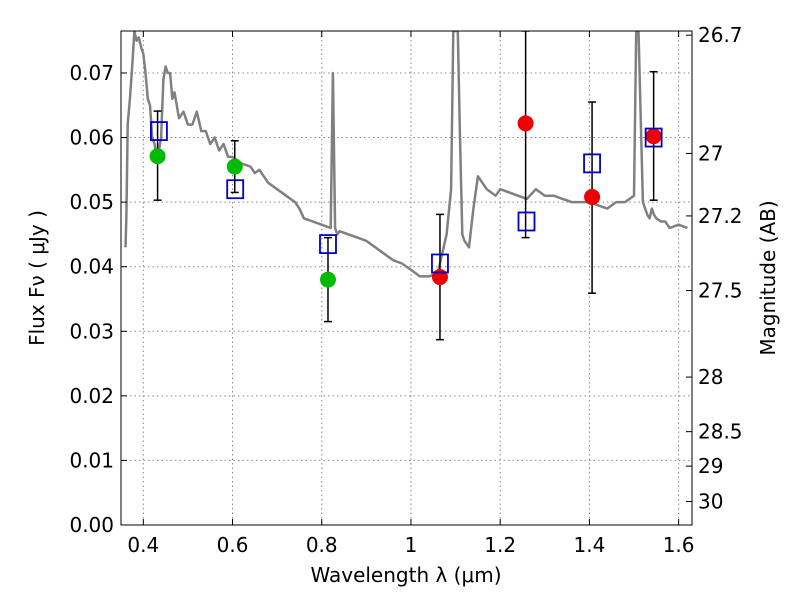 The height and width of the screenshot is (600, 800). What do you see at coordinates (91, 138) in the screenshot?
I see `y-tick-label: 0.06` at bounding box center [91, 138].